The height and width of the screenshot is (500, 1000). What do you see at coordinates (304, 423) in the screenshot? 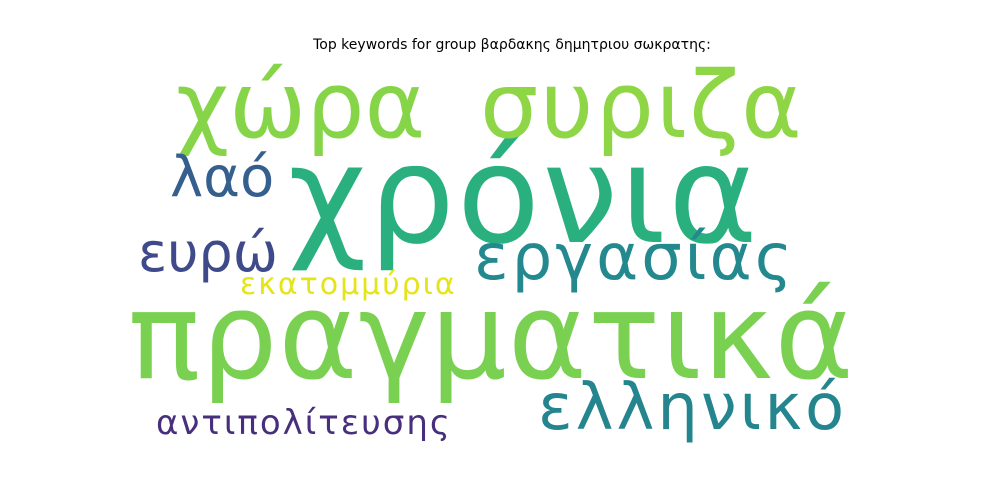
I see `word-antipoliteysis: αντιπολίτευσης` at bounding box center [304, 423].